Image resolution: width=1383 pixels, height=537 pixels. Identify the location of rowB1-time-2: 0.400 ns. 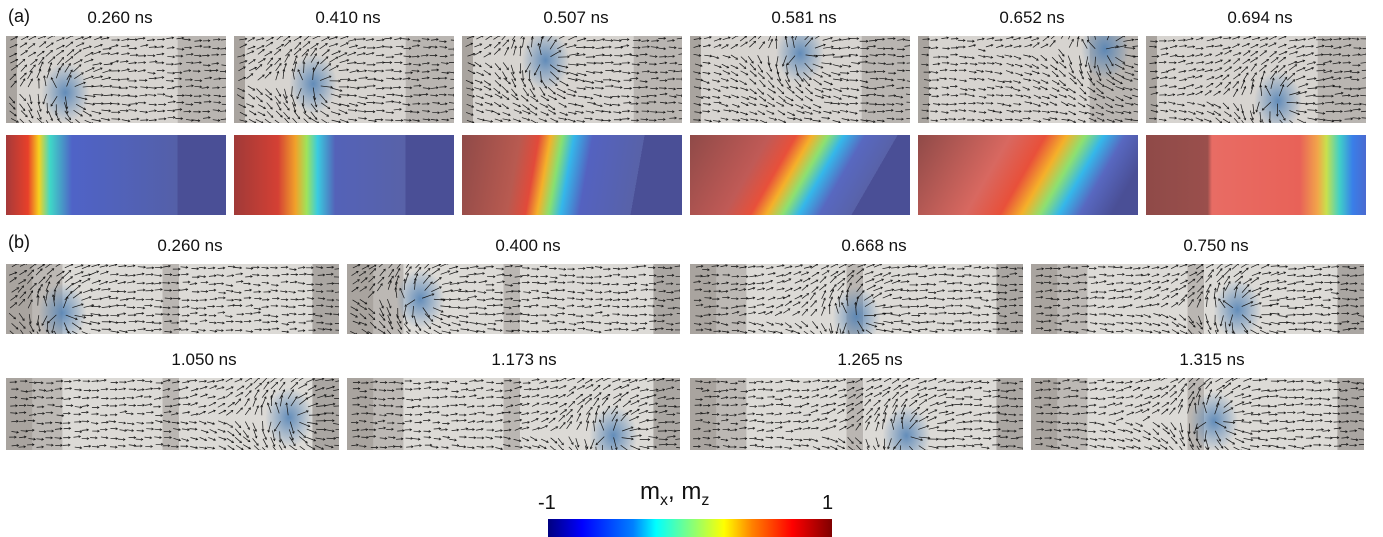
(528, 245).